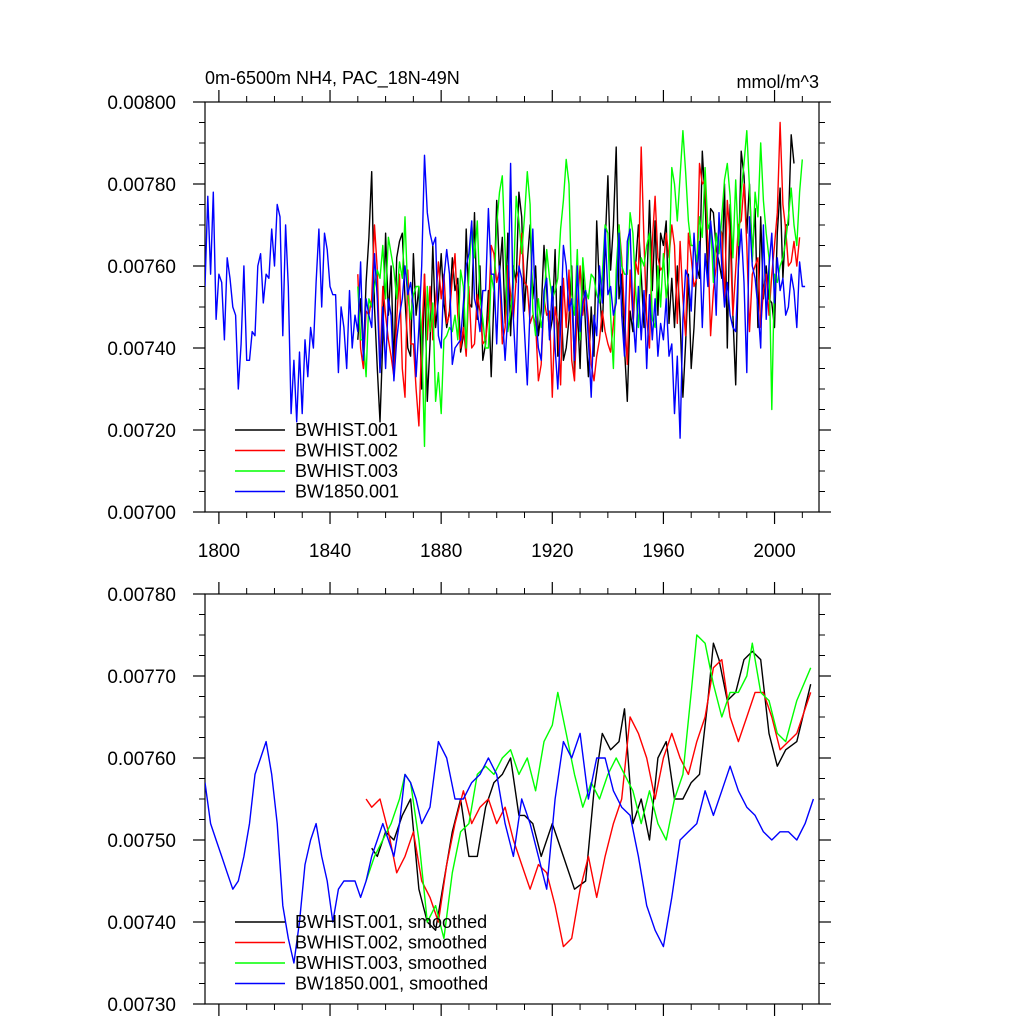 This screenshot has width=1024, height=1029. What do you see at coordinates (346, 471) in the screenshot?
I see `legend-label: BWHIST.003` at bounding box center [346, 471].